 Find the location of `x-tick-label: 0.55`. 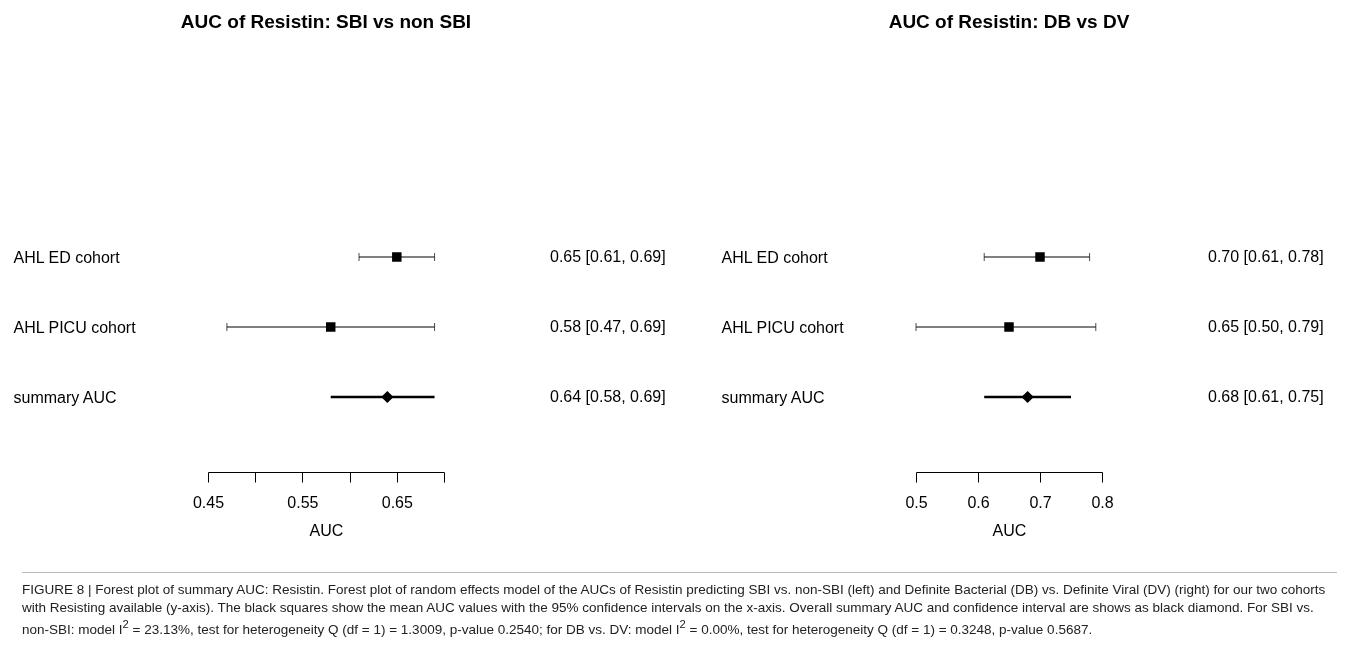

x-tick-label: 0.55 is located at coordinates (303, 502).